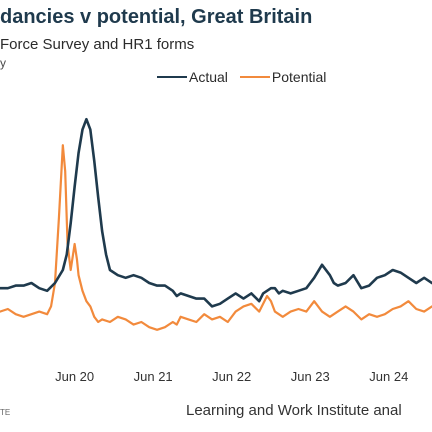  What do you see at coordinates (156, 17) in the screenshot?
I see `chart-title: dancies v potential, Great Britain` at bounding box center [156, 17].